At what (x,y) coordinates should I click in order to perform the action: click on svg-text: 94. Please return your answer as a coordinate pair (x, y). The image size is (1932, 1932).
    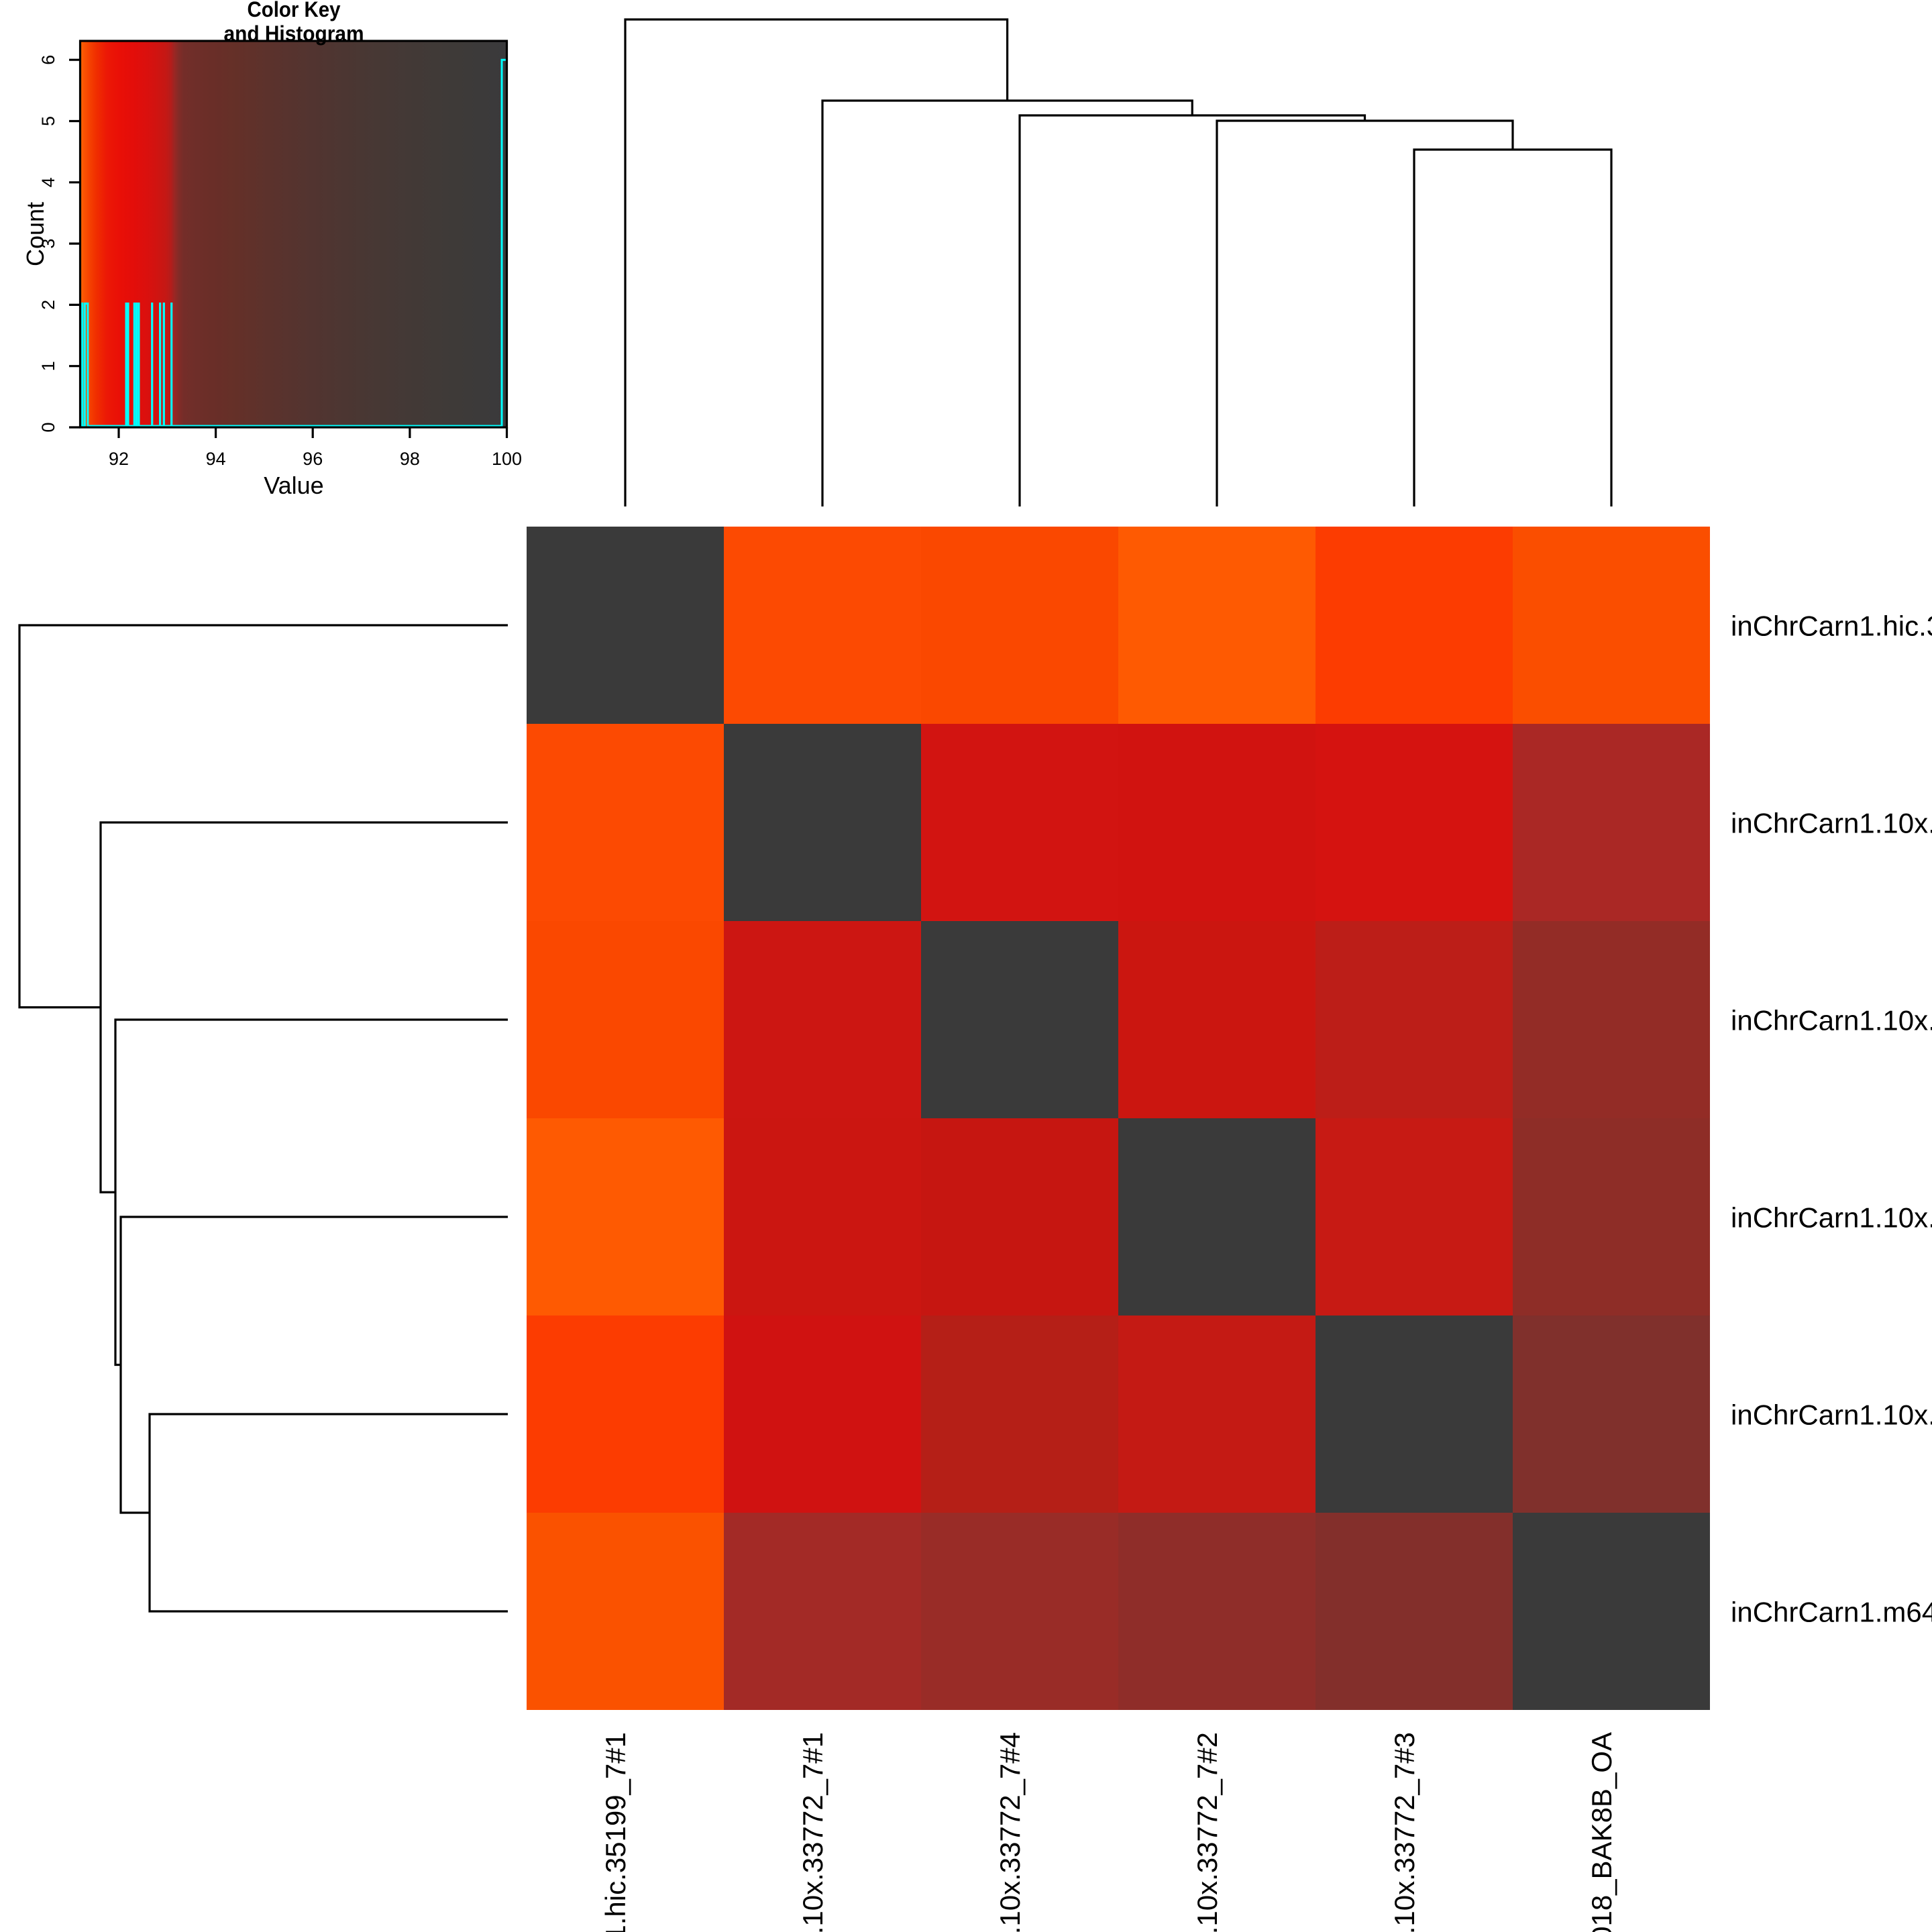
    Looking at the image, I should click on (216, 459).